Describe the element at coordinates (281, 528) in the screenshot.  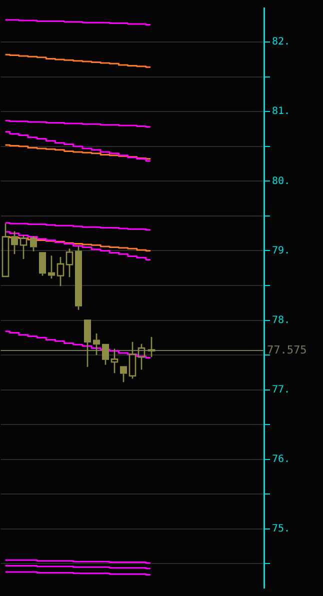
I see `y-tick-label: 75.` at that location.